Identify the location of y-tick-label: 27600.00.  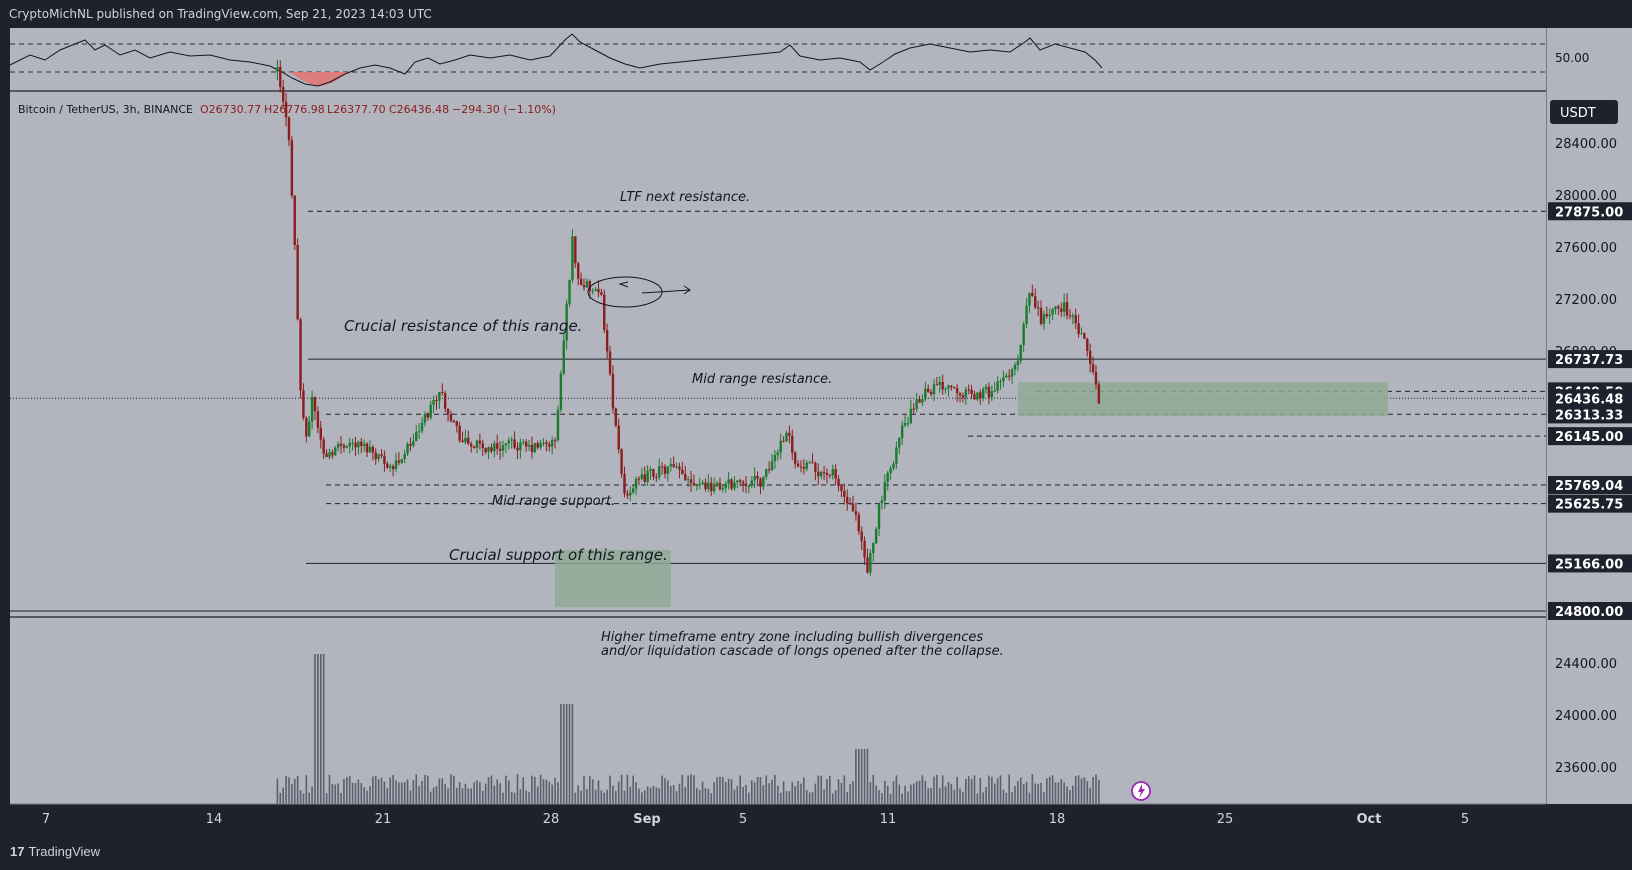
(1586, 248).